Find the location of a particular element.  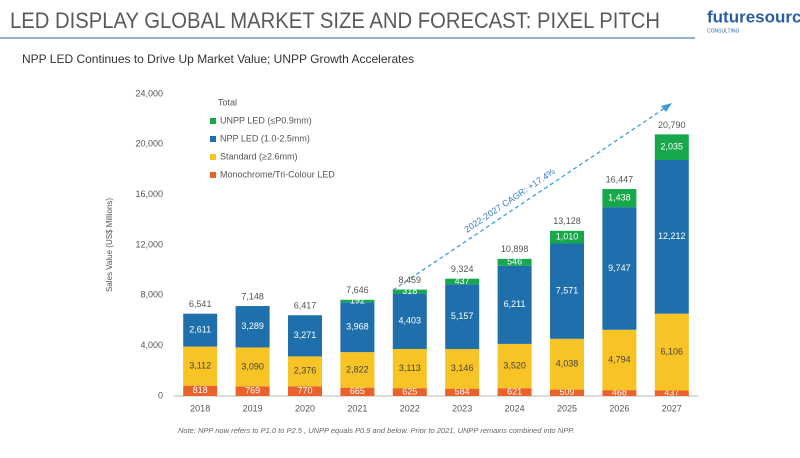

data-label: 6,211 is located at coordinates (515, 304).